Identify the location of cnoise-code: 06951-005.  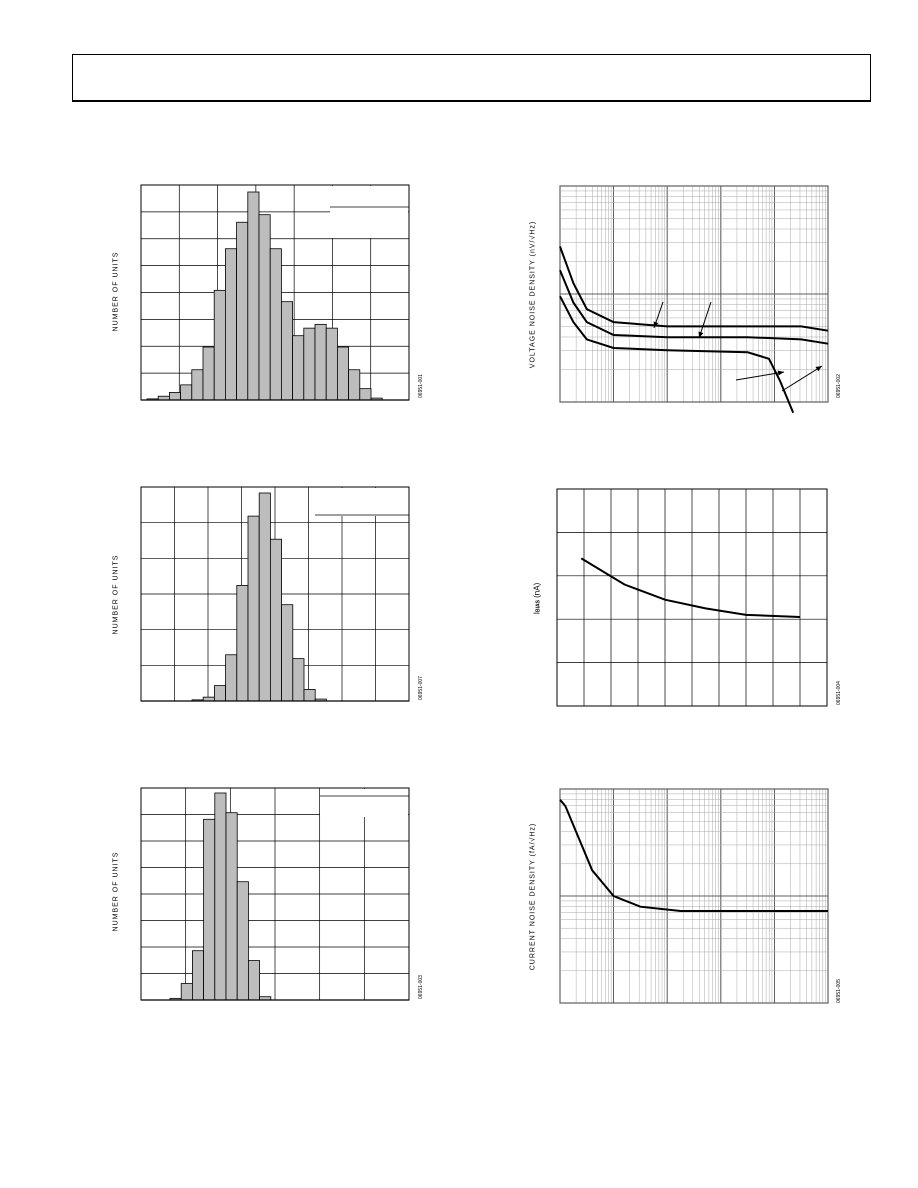
(839, 991).